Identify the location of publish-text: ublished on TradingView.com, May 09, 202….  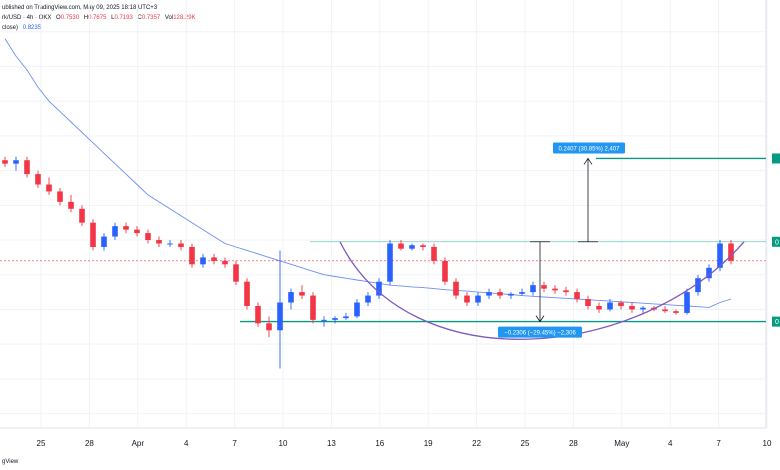
(80, 8).